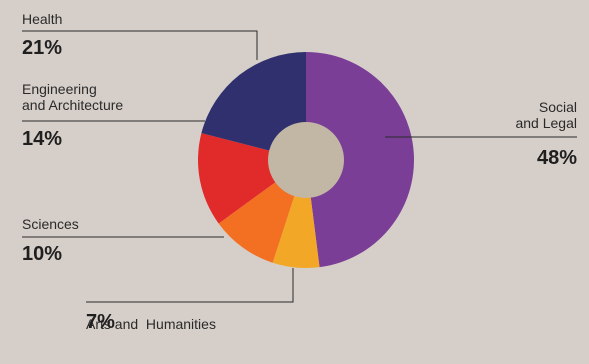  I want to click on value-social: 48%, so click(556, 158).